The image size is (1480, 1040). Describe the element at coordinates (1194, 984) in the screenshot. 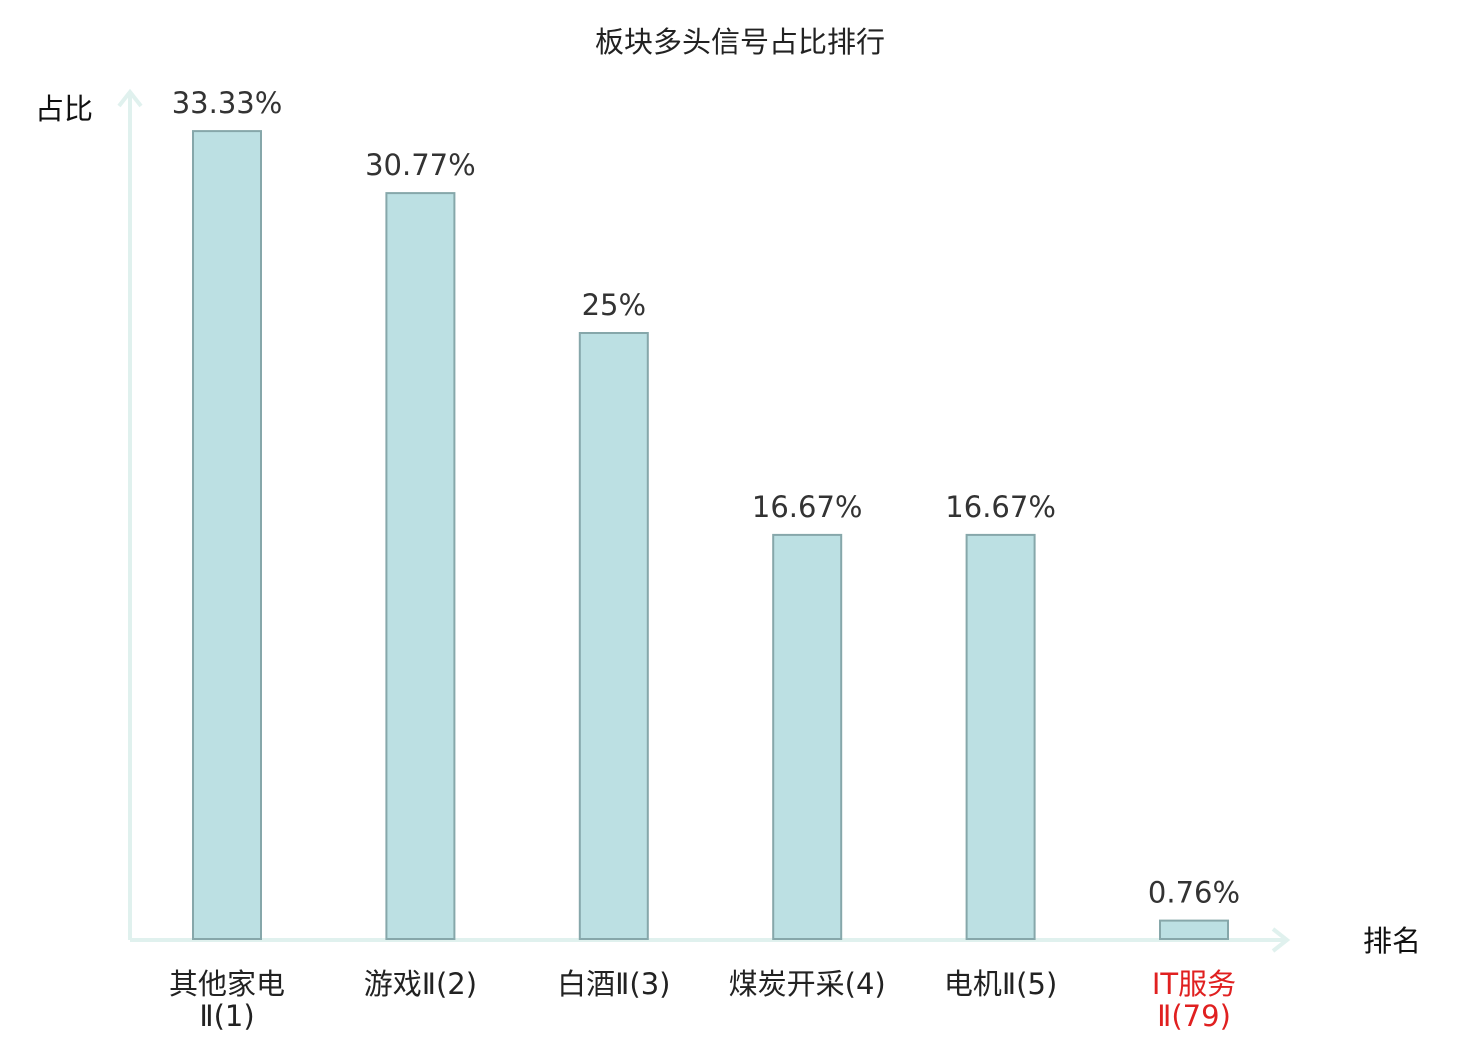

I see `category-label-6-line-1: IT服务` at that location.